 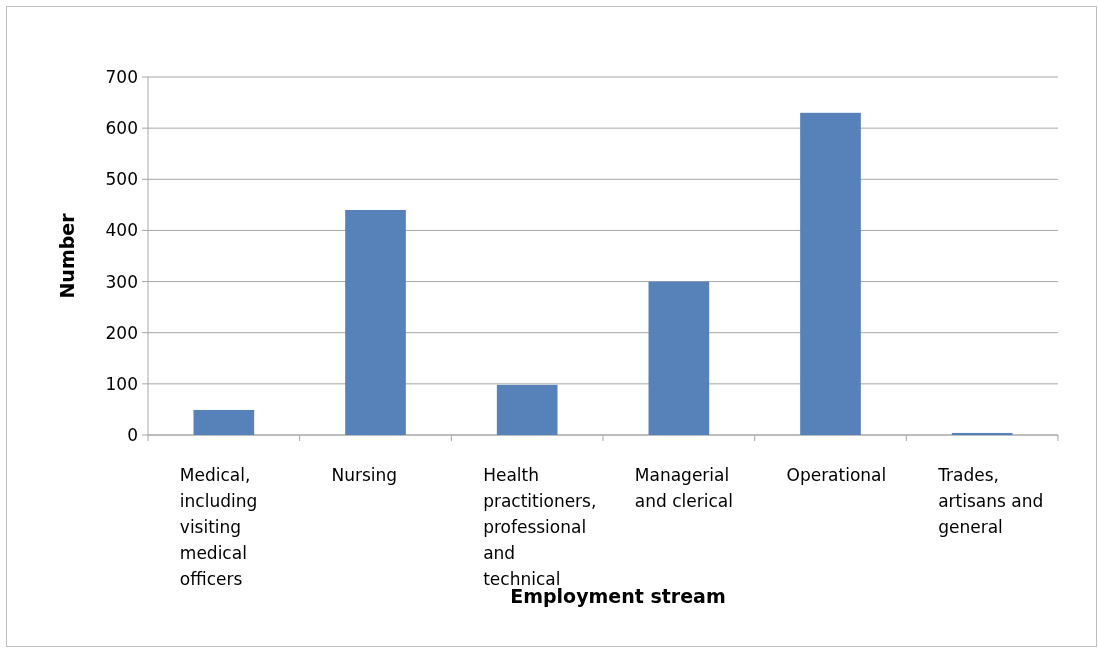 I want to click on y-tick-label: 0, so click(x=132, y=434).